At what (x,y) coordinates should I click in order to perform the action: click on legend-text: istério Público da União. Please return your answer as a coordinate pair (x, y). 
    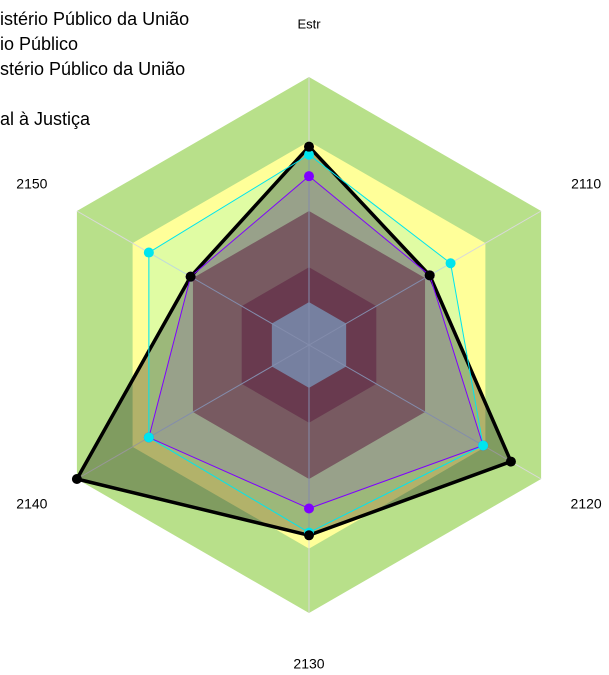
    Looking at the image, I should click on (94, 19).